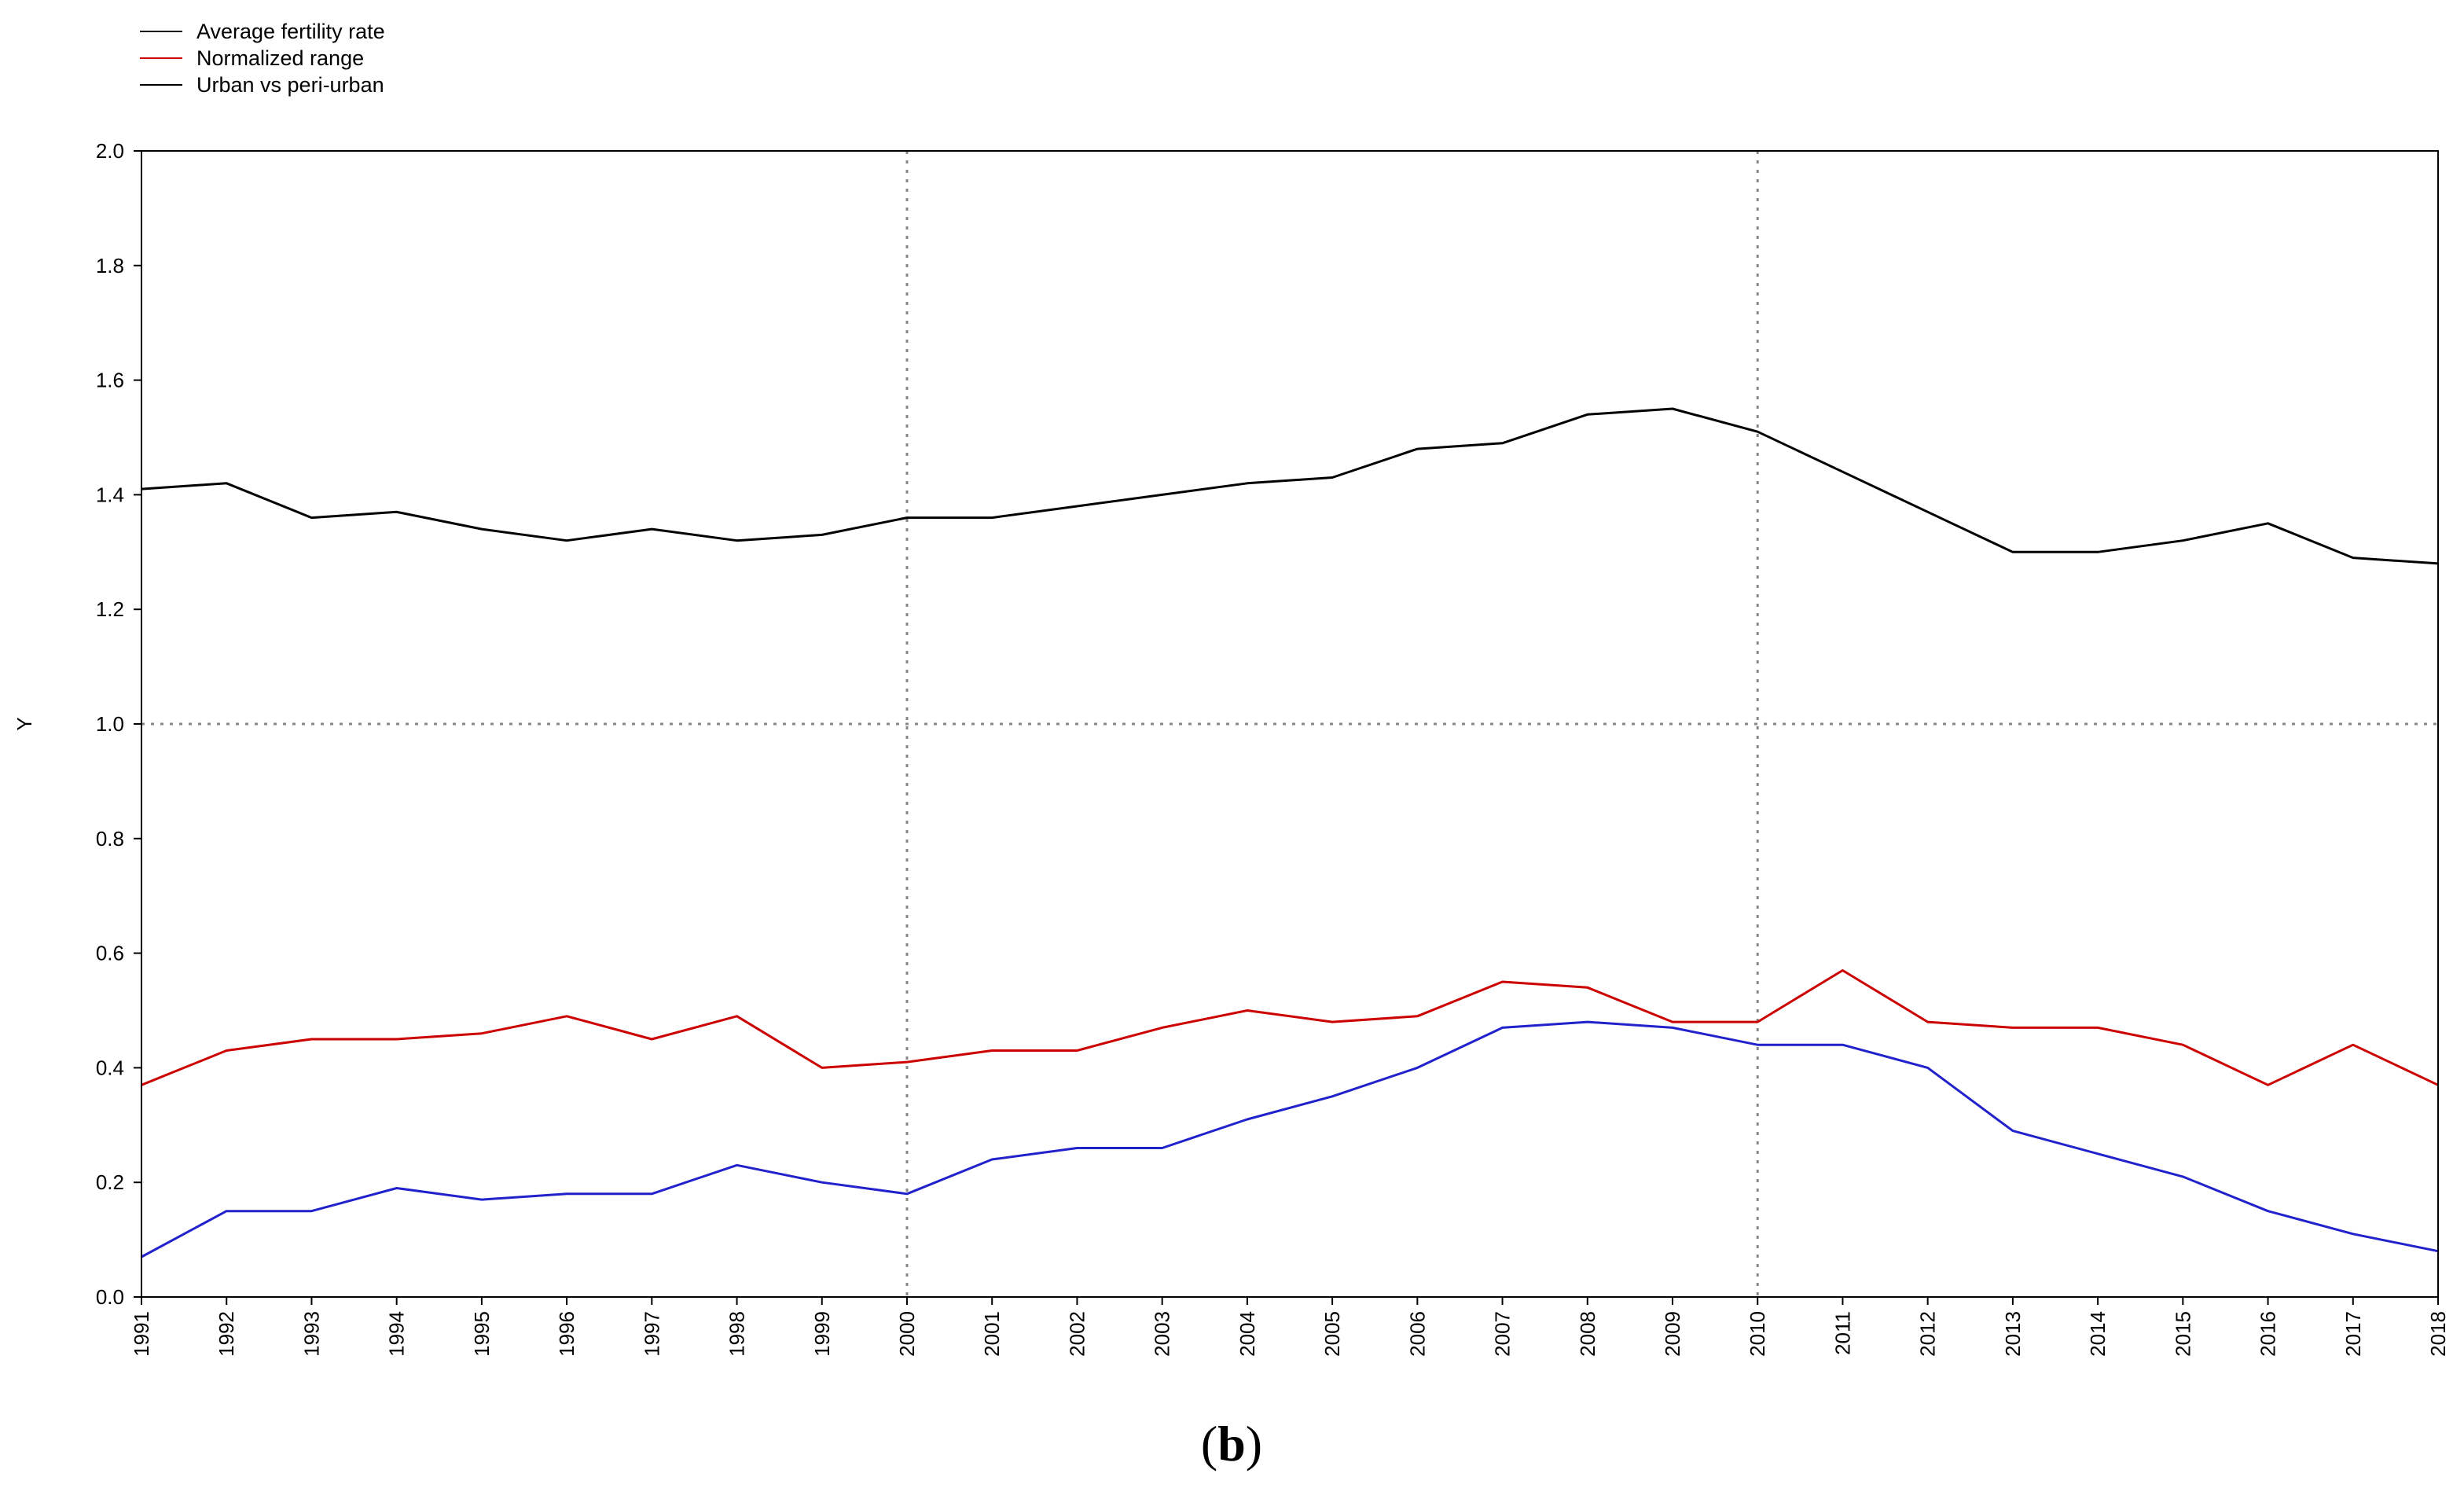  What do you see at coordinates (1672, 1334) in the screenshot?
I see `x-tick-label: 2009` at bounding box center [1672, 1334].